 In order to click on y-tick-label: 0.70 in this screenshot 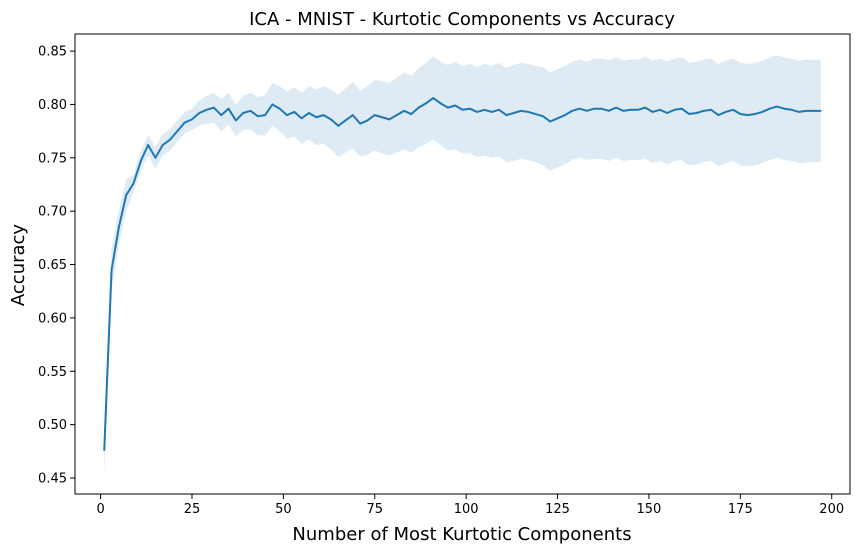, I will do `click(52, 212)`.